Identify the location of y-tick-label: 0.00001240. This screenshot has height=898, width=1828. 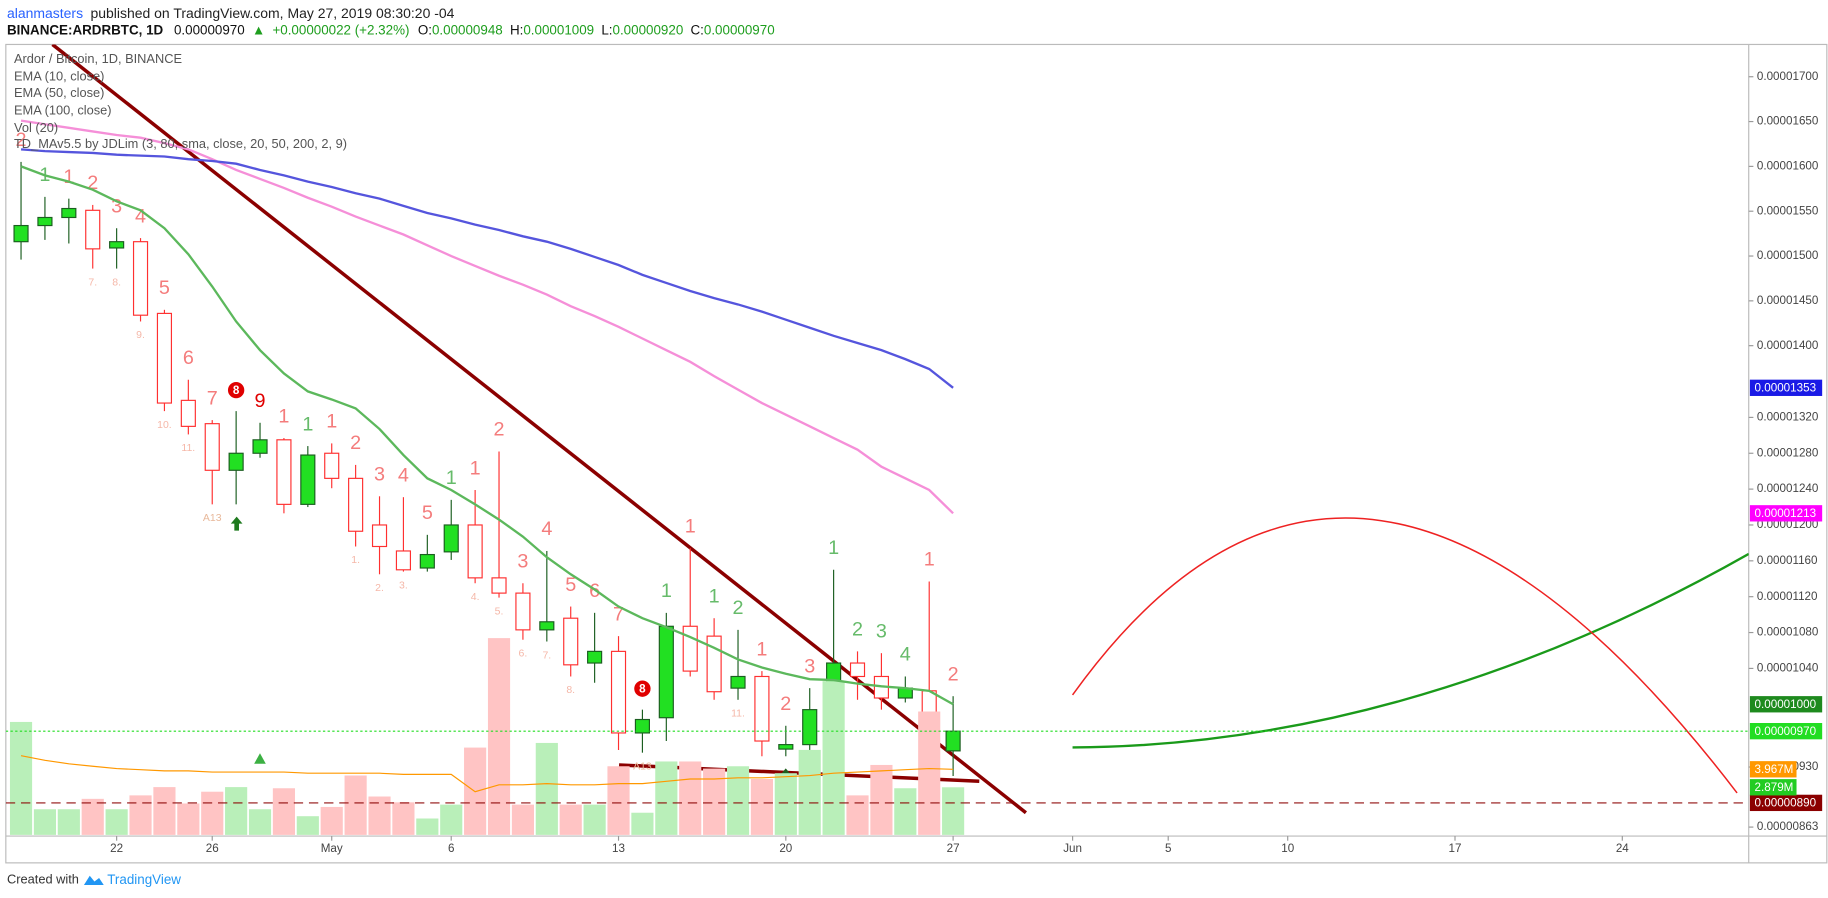
(1788, 488).